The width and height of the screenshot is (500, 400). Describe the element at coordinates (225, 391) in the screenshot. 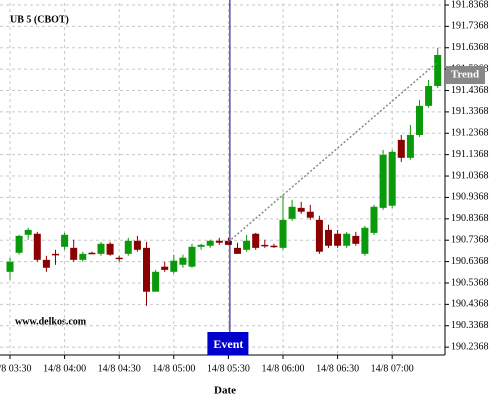

I see `x-axis-label: Date` at that location.